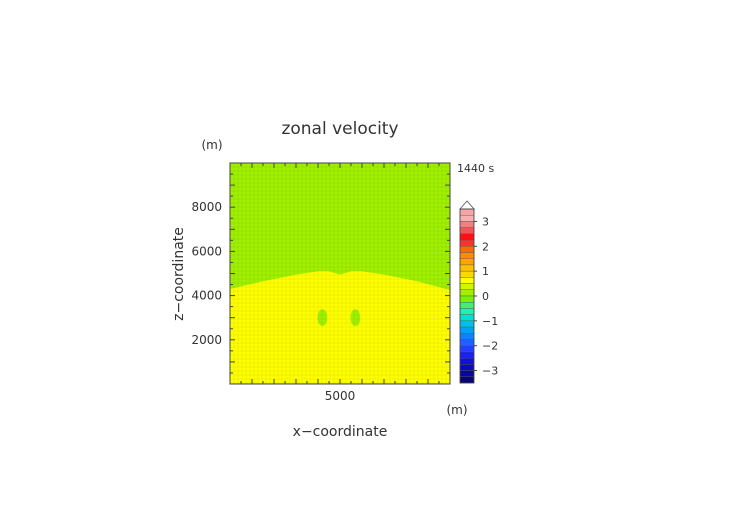 This screenshot has height=532, width=752. What do you see at coordinates (490, 321) in the screenshot?
I see `colorbar-tick-label: −1` at bounding box center [490, 321].